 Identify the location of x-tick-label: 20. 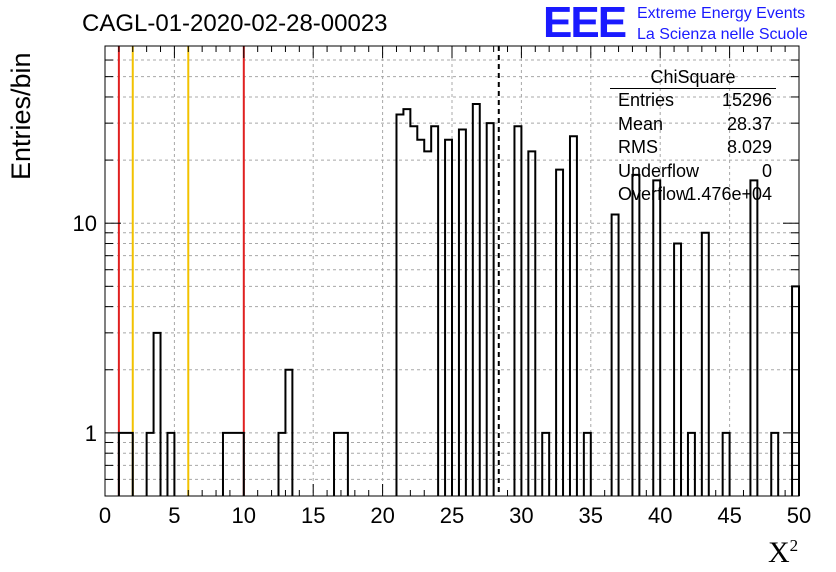
(382, 515).